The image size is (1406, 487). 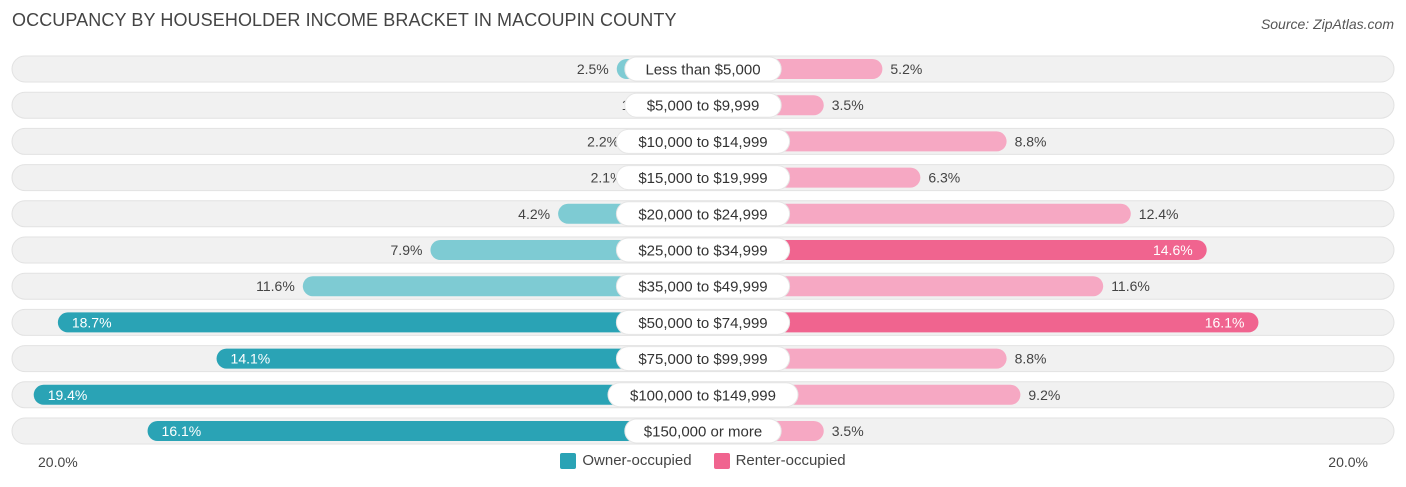 I want to click on value-label-owner: 16.1%, so click(x=182, y=431).